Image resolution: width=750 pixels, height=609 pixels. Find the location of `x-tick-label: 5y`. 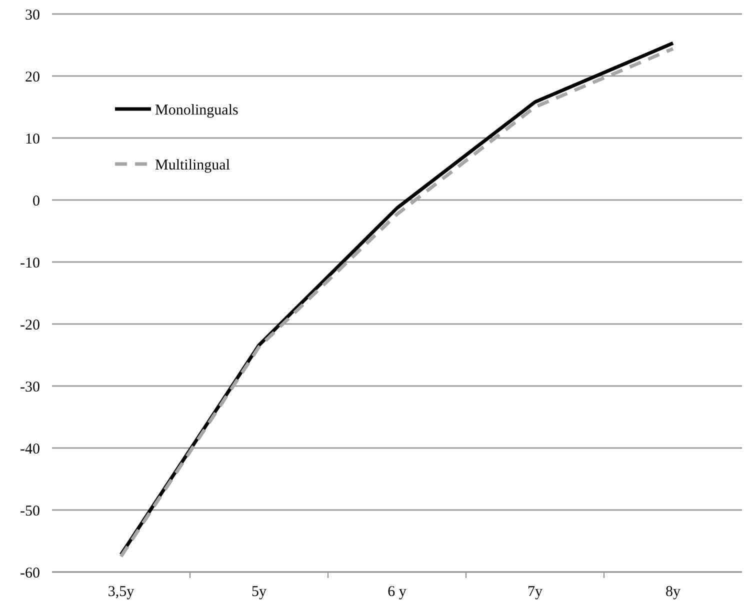

x-tick-label: 5y is located at coordinates (259, 592).